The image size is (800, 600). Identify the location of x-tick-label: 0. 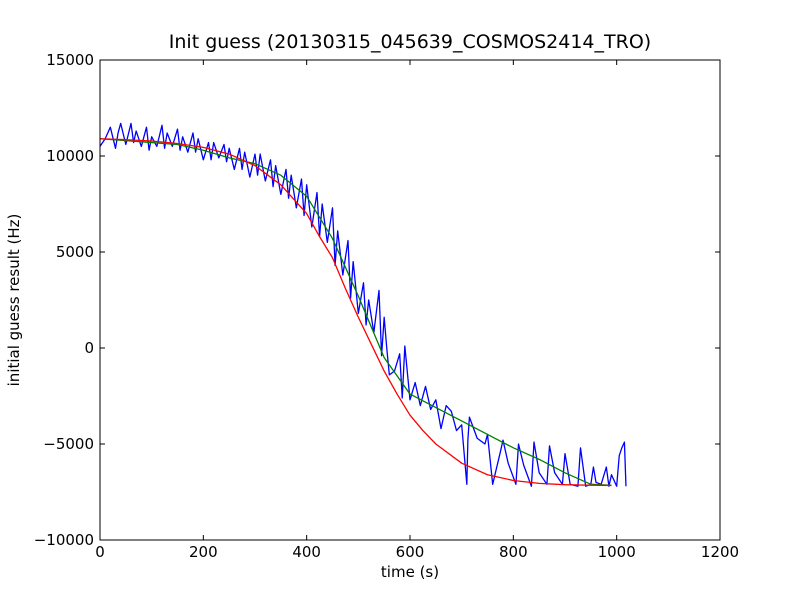
(100, 552).